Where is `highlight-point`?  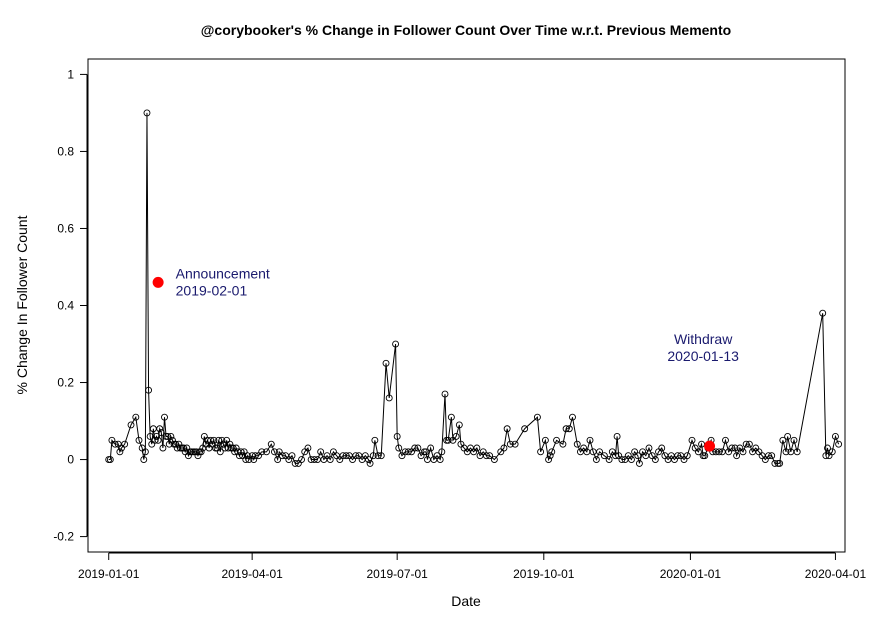
highlight-point is located at coordinates (710, 446).